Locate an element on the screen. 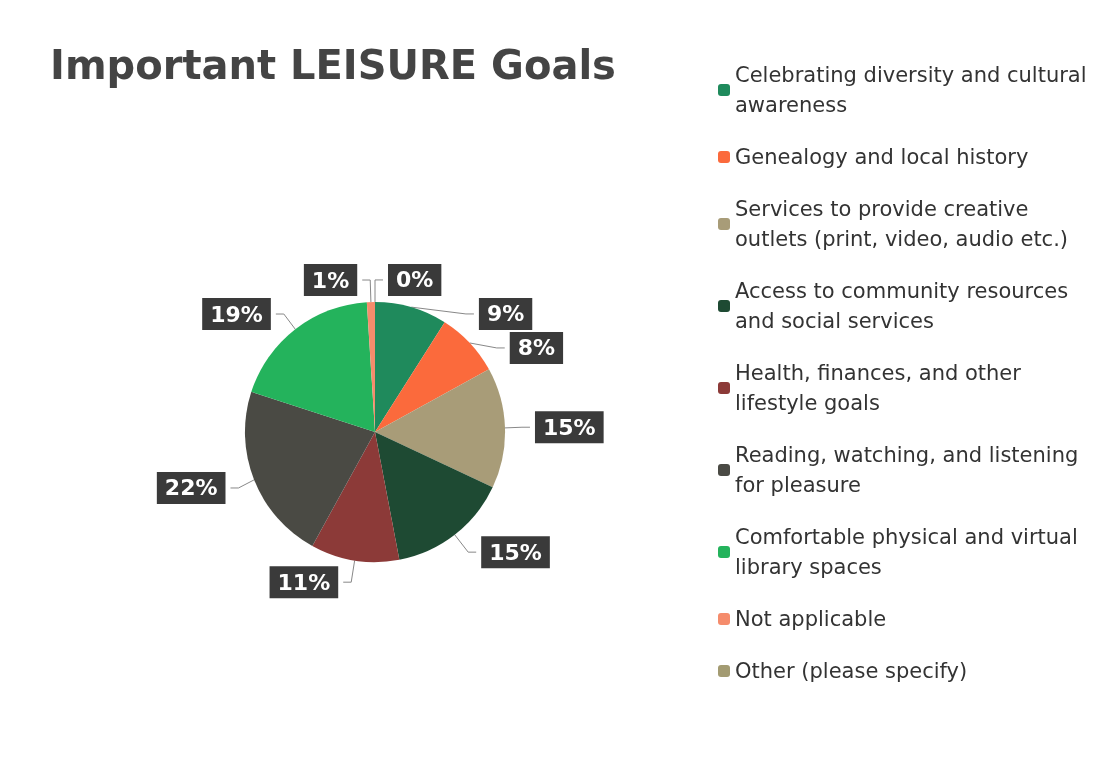  legend-label: Celebrating diversity and cultural awareness is located at coordinates (914, 90).